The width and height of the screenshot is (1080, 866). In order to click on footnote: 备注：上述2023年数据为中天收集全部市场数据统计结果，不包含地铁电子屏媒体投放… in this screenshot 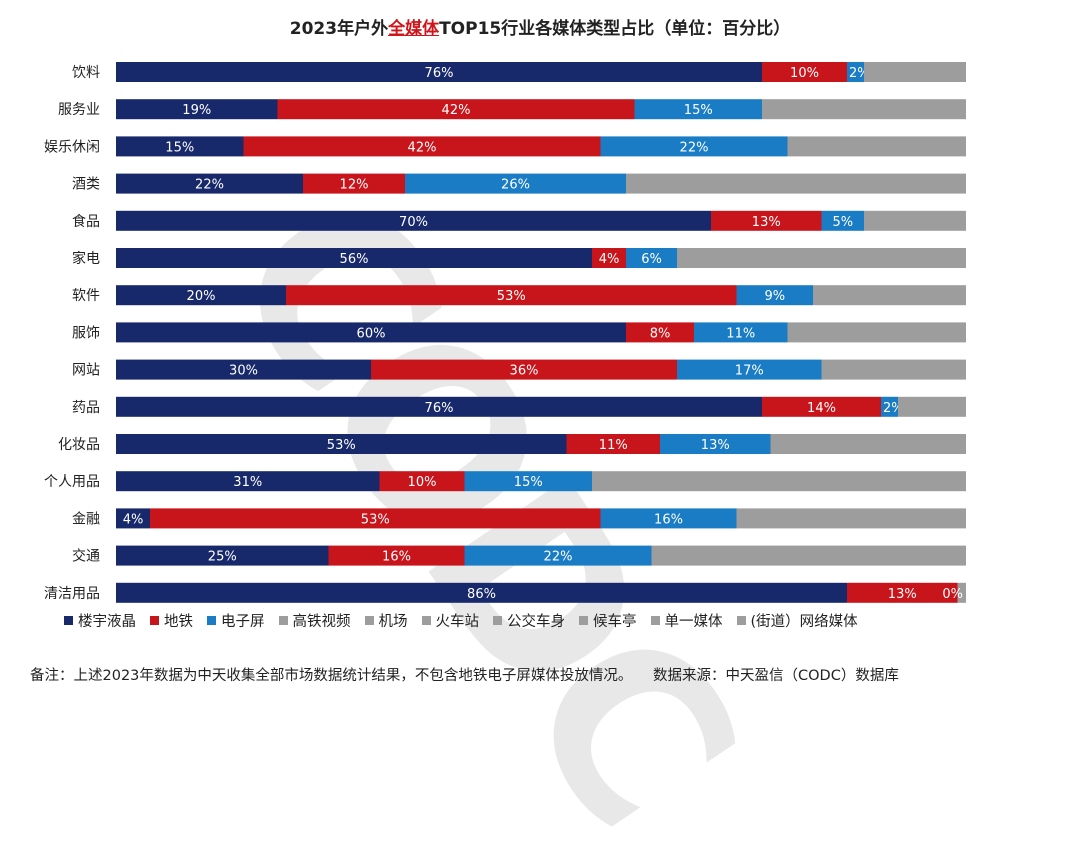, I will do `click(472, 674)`.